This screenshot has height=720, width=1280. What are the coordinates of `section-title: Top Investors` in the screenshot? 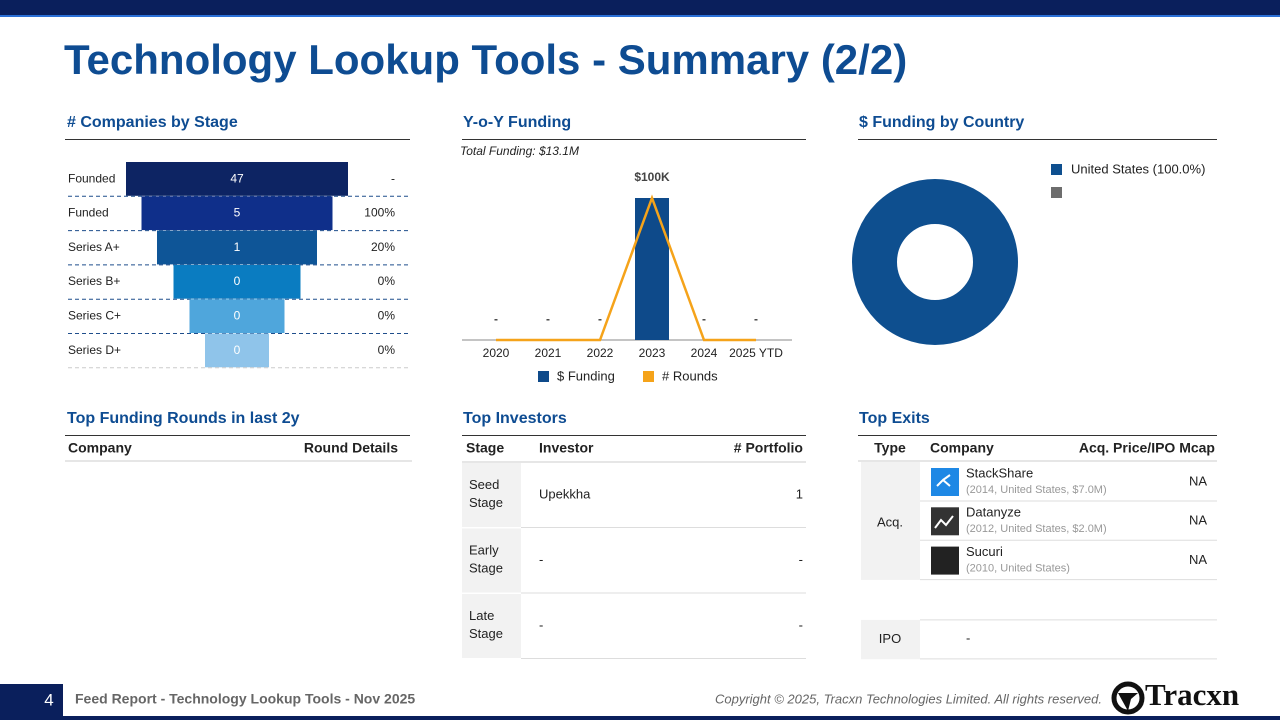 It's located at (515, 418).